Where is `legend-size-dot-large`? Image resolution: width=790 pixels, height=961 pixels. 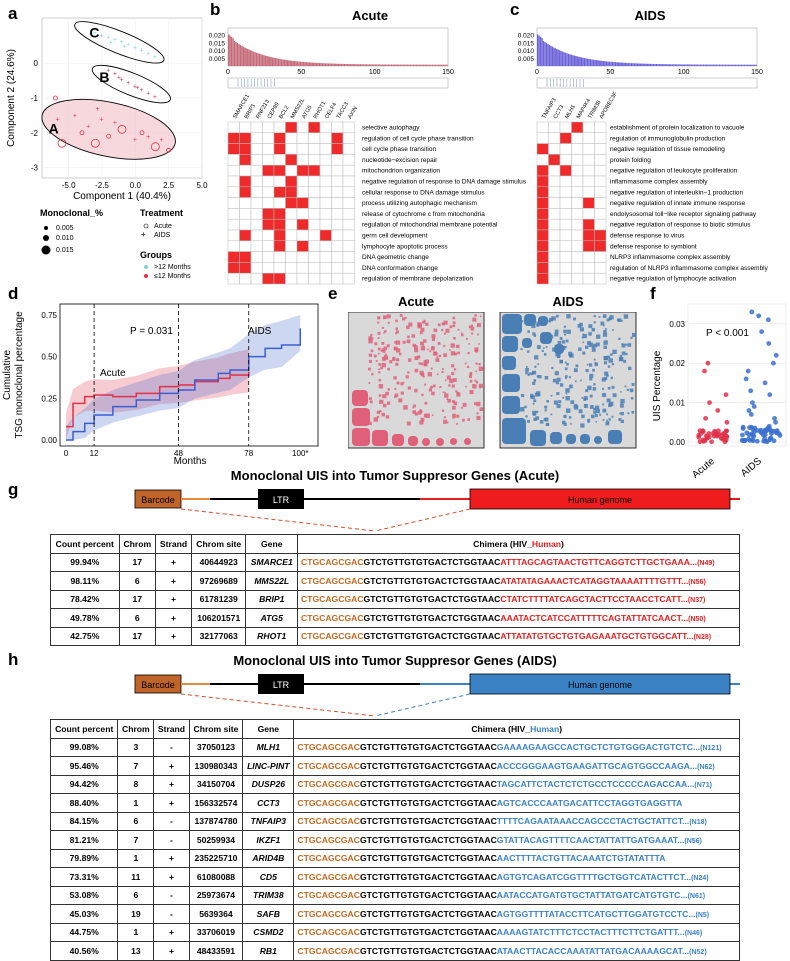
legend-size-dot-large is located at coordinates (46, 250).